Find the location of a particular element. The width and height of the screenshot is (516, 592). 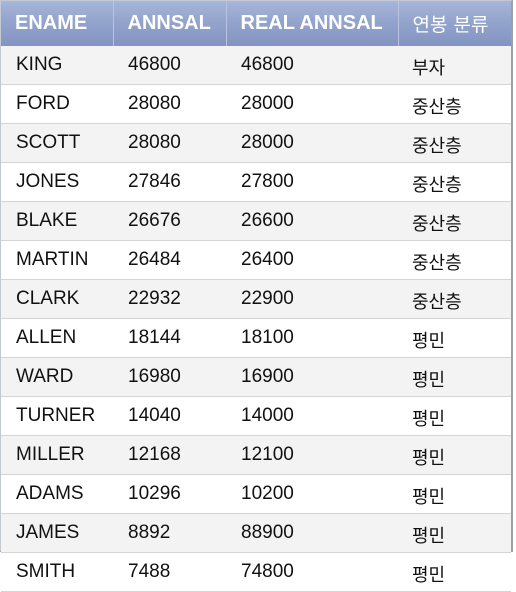

cell-annsal: 8892 is located at coordinates (169, 533).